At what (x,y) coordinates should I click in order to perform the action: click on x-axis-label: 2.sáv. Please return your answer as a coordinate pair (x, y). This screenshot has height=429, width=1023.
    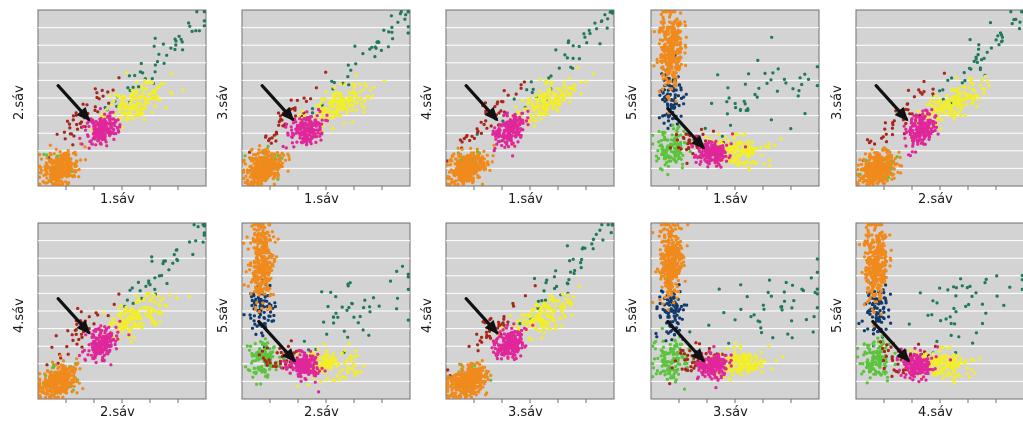
    Looking at the image, I should click on (935, 199).